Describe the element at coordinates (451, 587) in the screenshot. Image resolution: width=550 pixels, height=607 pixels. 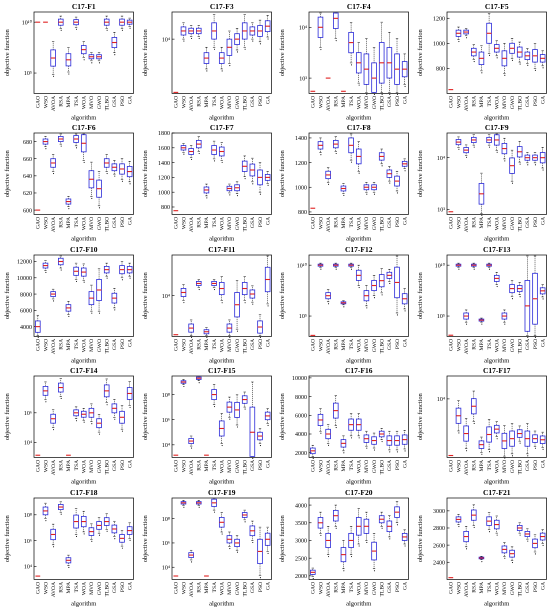
I see `x-tick-label: GAO` at that location.